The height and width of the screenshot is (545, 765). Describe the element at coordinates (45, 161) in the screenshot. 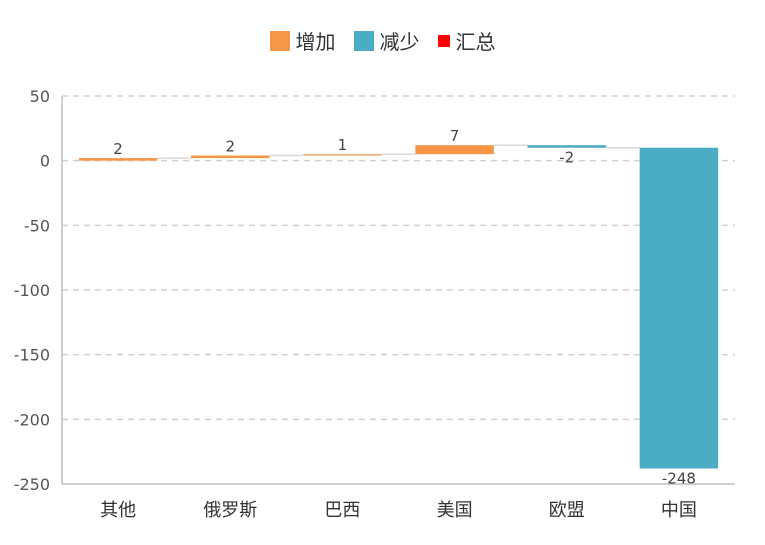

I see `y-tick-label: 0` at that location.